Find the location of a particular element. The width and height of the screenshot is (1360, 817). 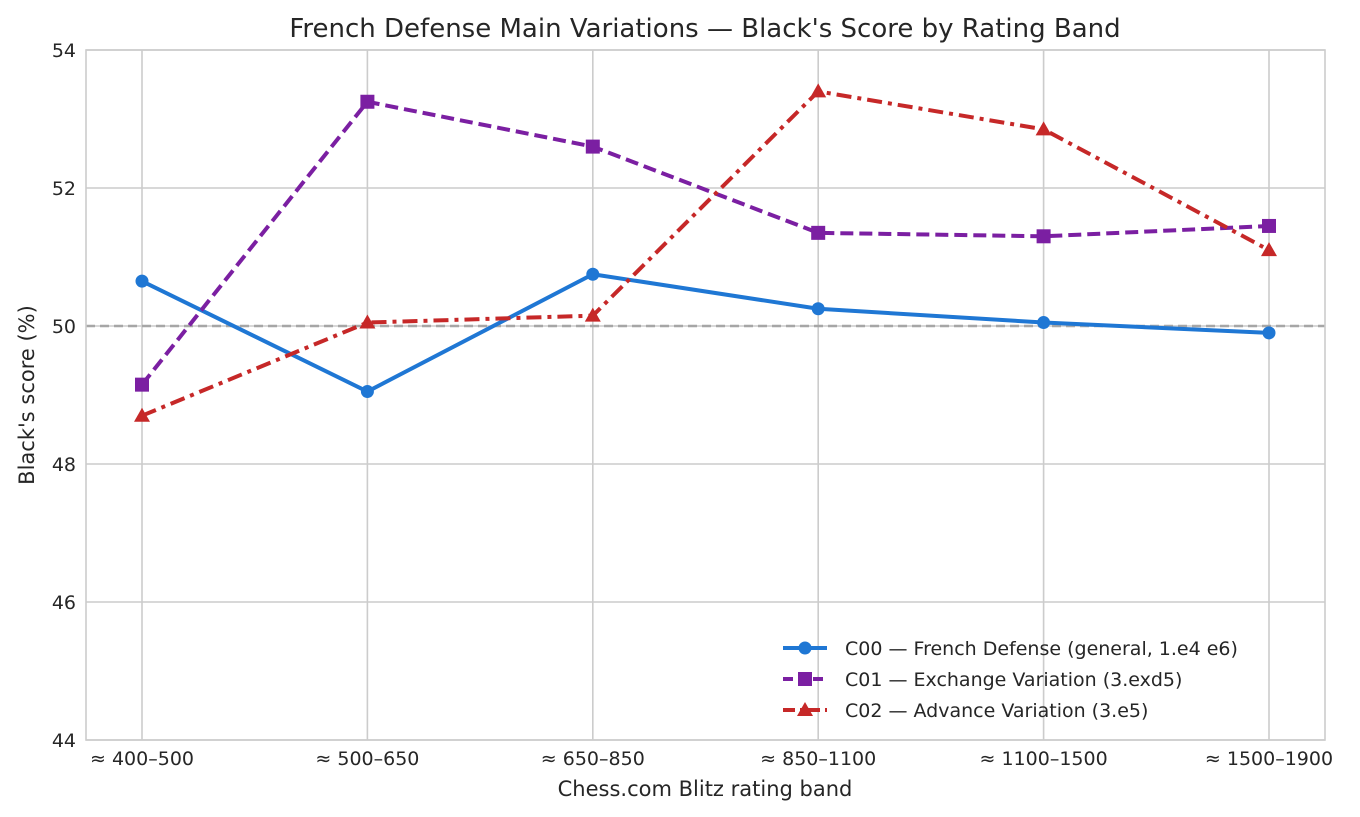

legend-label: C02 — Advance Variation (3.e5) is located at coordinates (996, 711).